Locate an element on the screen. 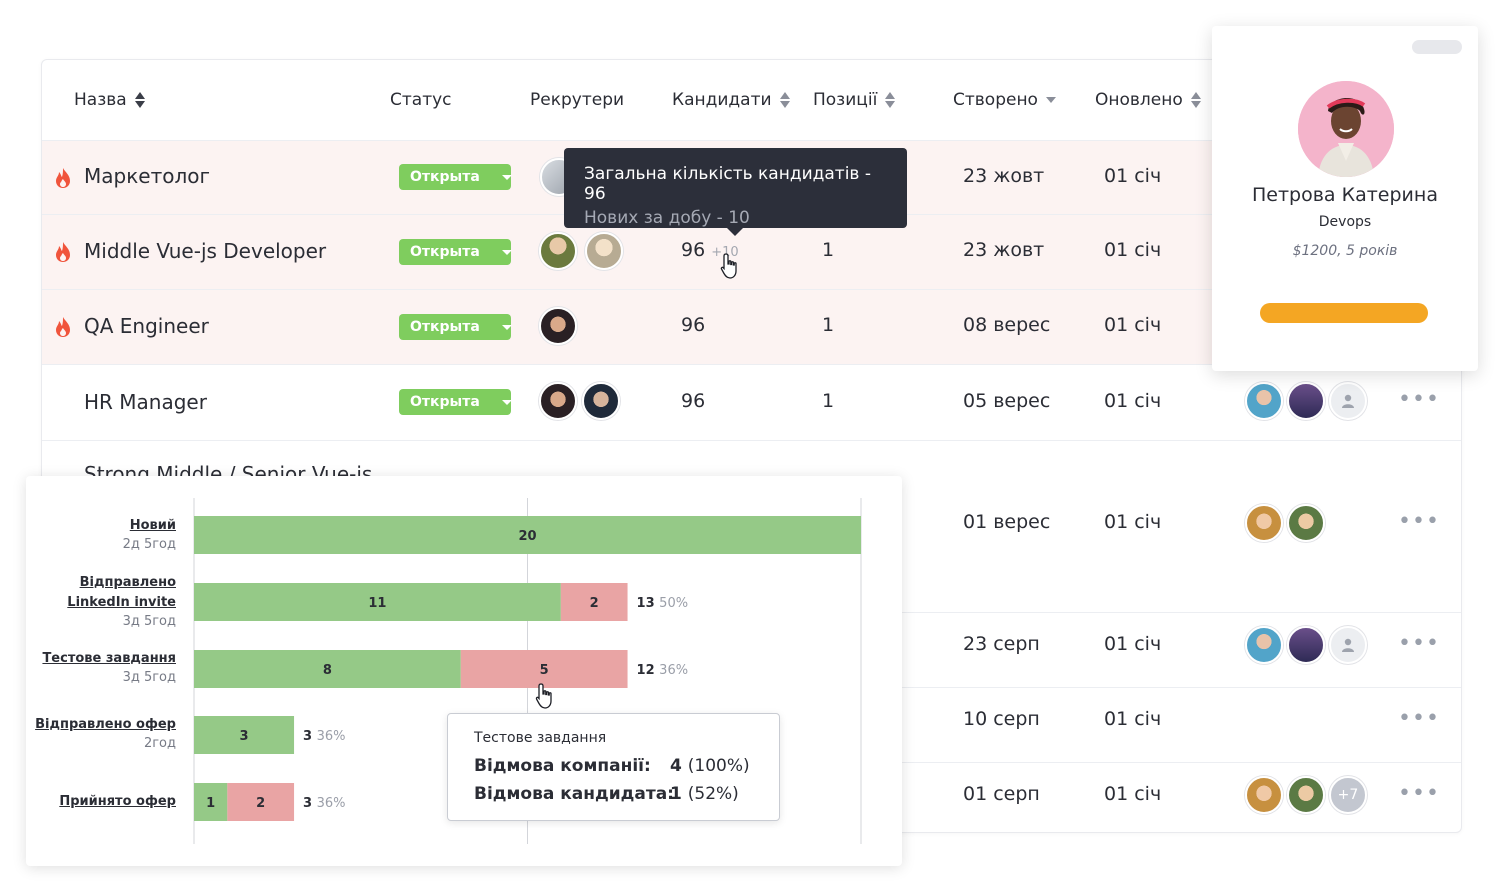  bar-total-label: 3 36% is located at coordinates (324, 803).